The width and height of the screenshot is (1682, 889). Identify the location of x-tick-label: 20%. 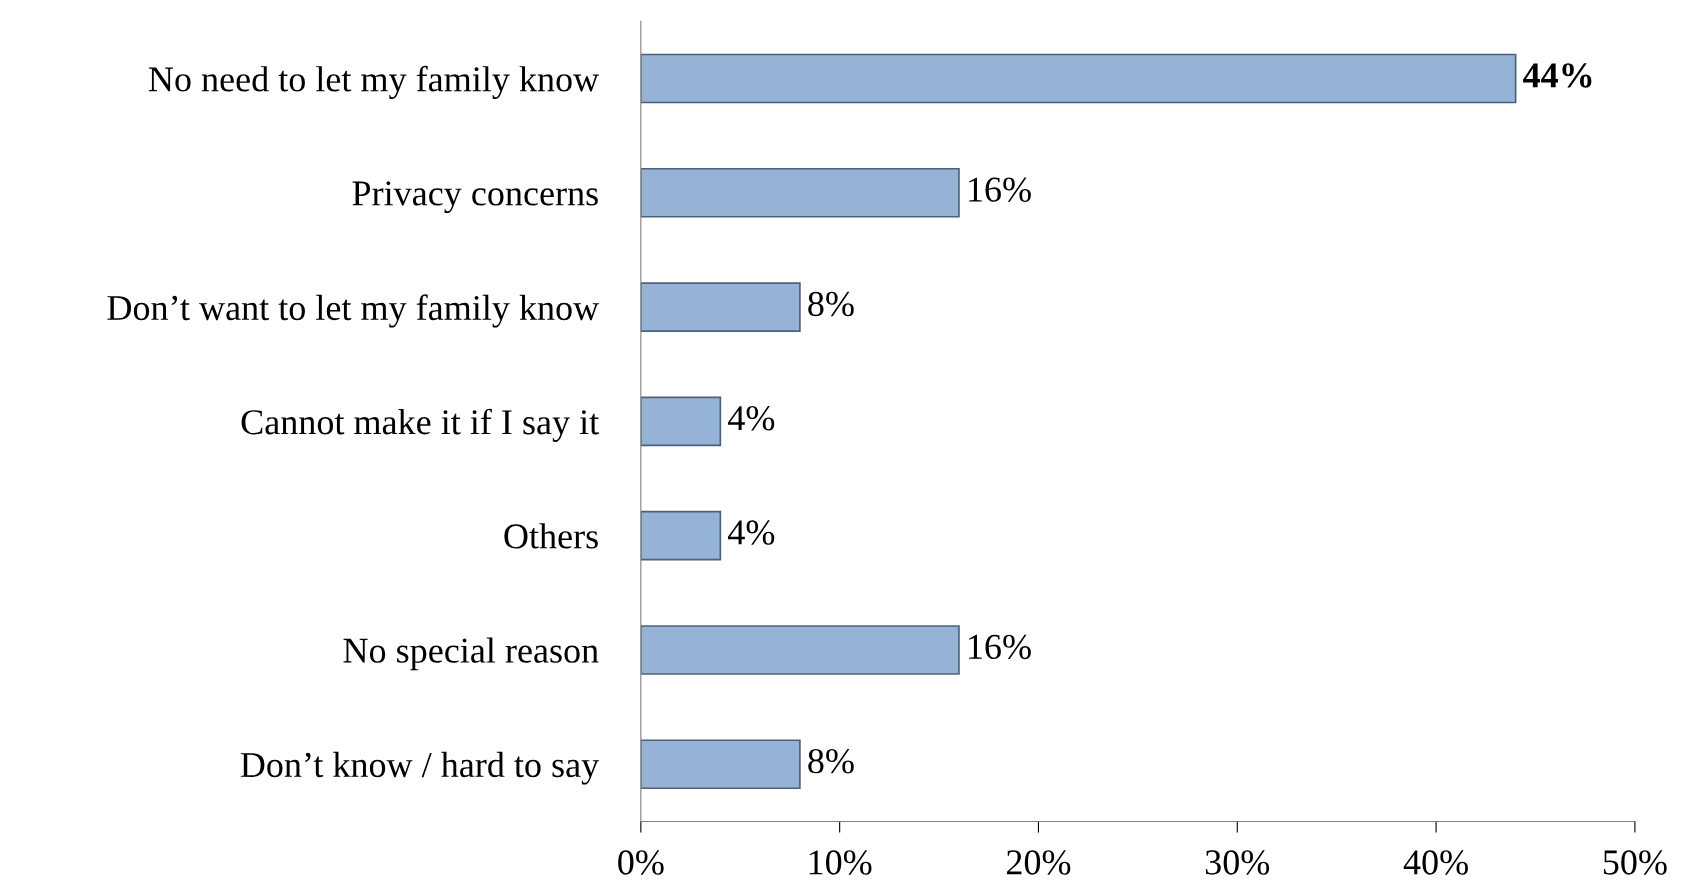
(1038, 862).